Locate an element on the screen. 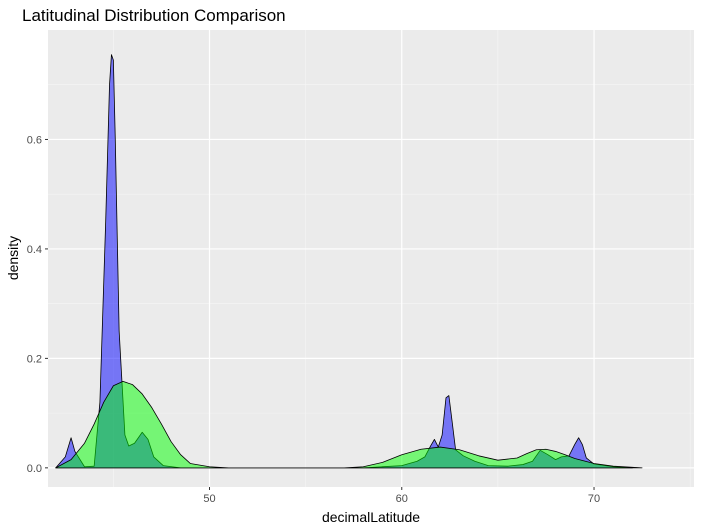  x-tick-label: 70 is located at coordinates (594, 499).